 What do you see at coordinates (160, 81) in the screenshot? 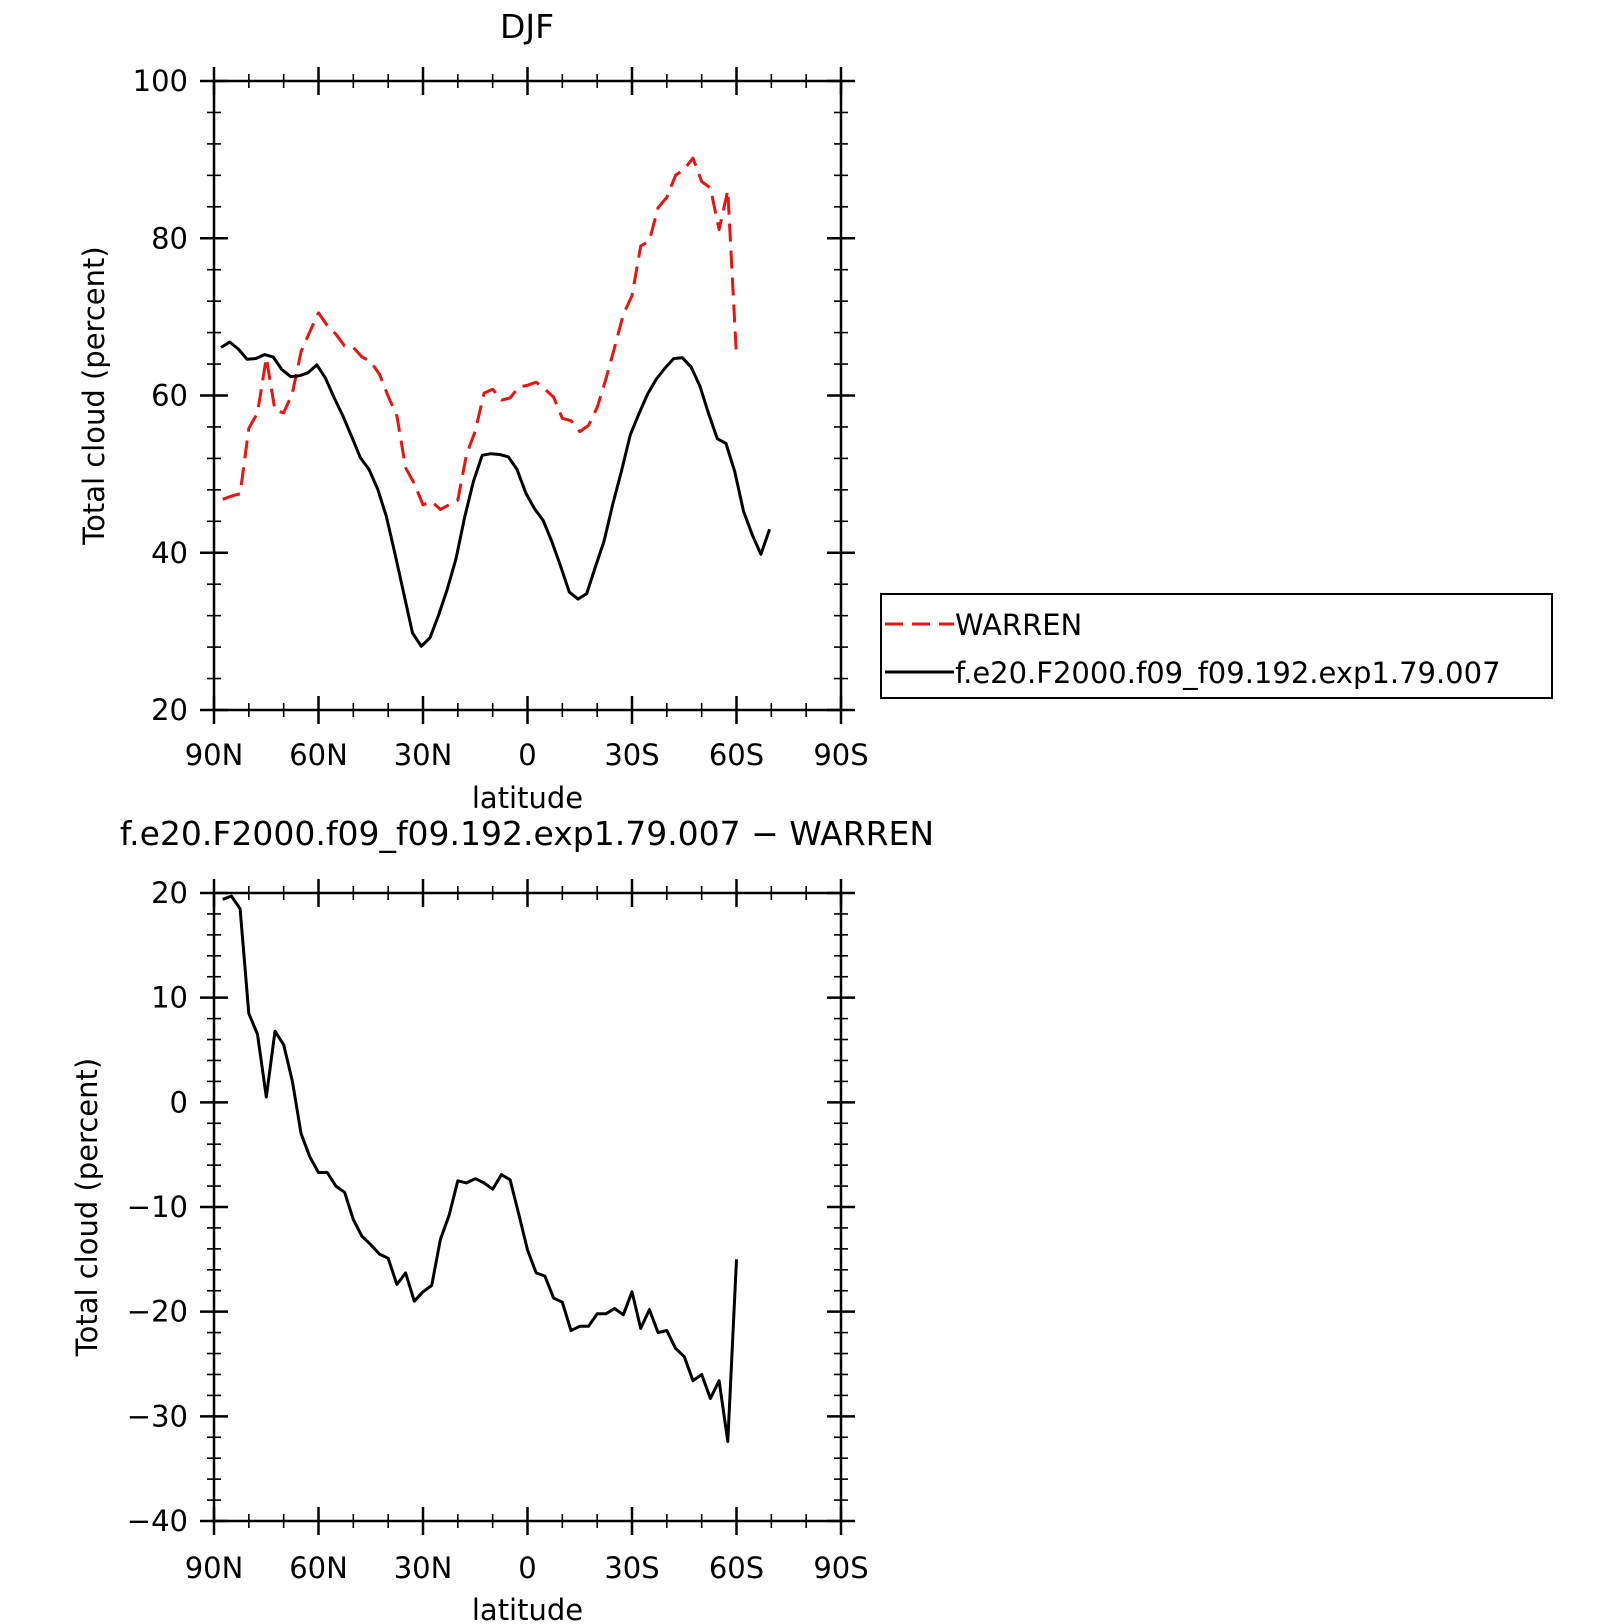
I see `y-tick-label: 100` at bounding box center [160, 81].